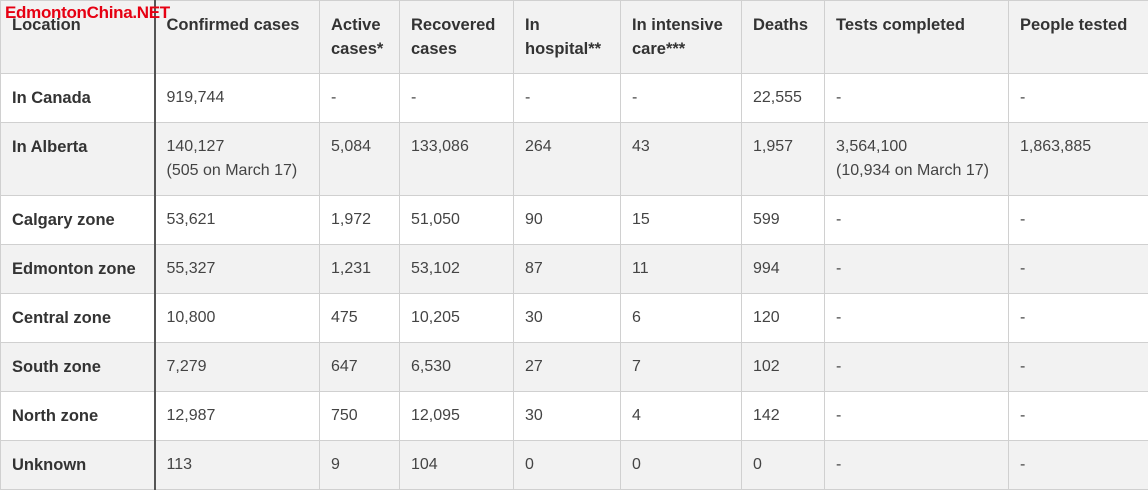  I want to click on tests-daily-note: (10,934 on March 17), so click(912, 170).